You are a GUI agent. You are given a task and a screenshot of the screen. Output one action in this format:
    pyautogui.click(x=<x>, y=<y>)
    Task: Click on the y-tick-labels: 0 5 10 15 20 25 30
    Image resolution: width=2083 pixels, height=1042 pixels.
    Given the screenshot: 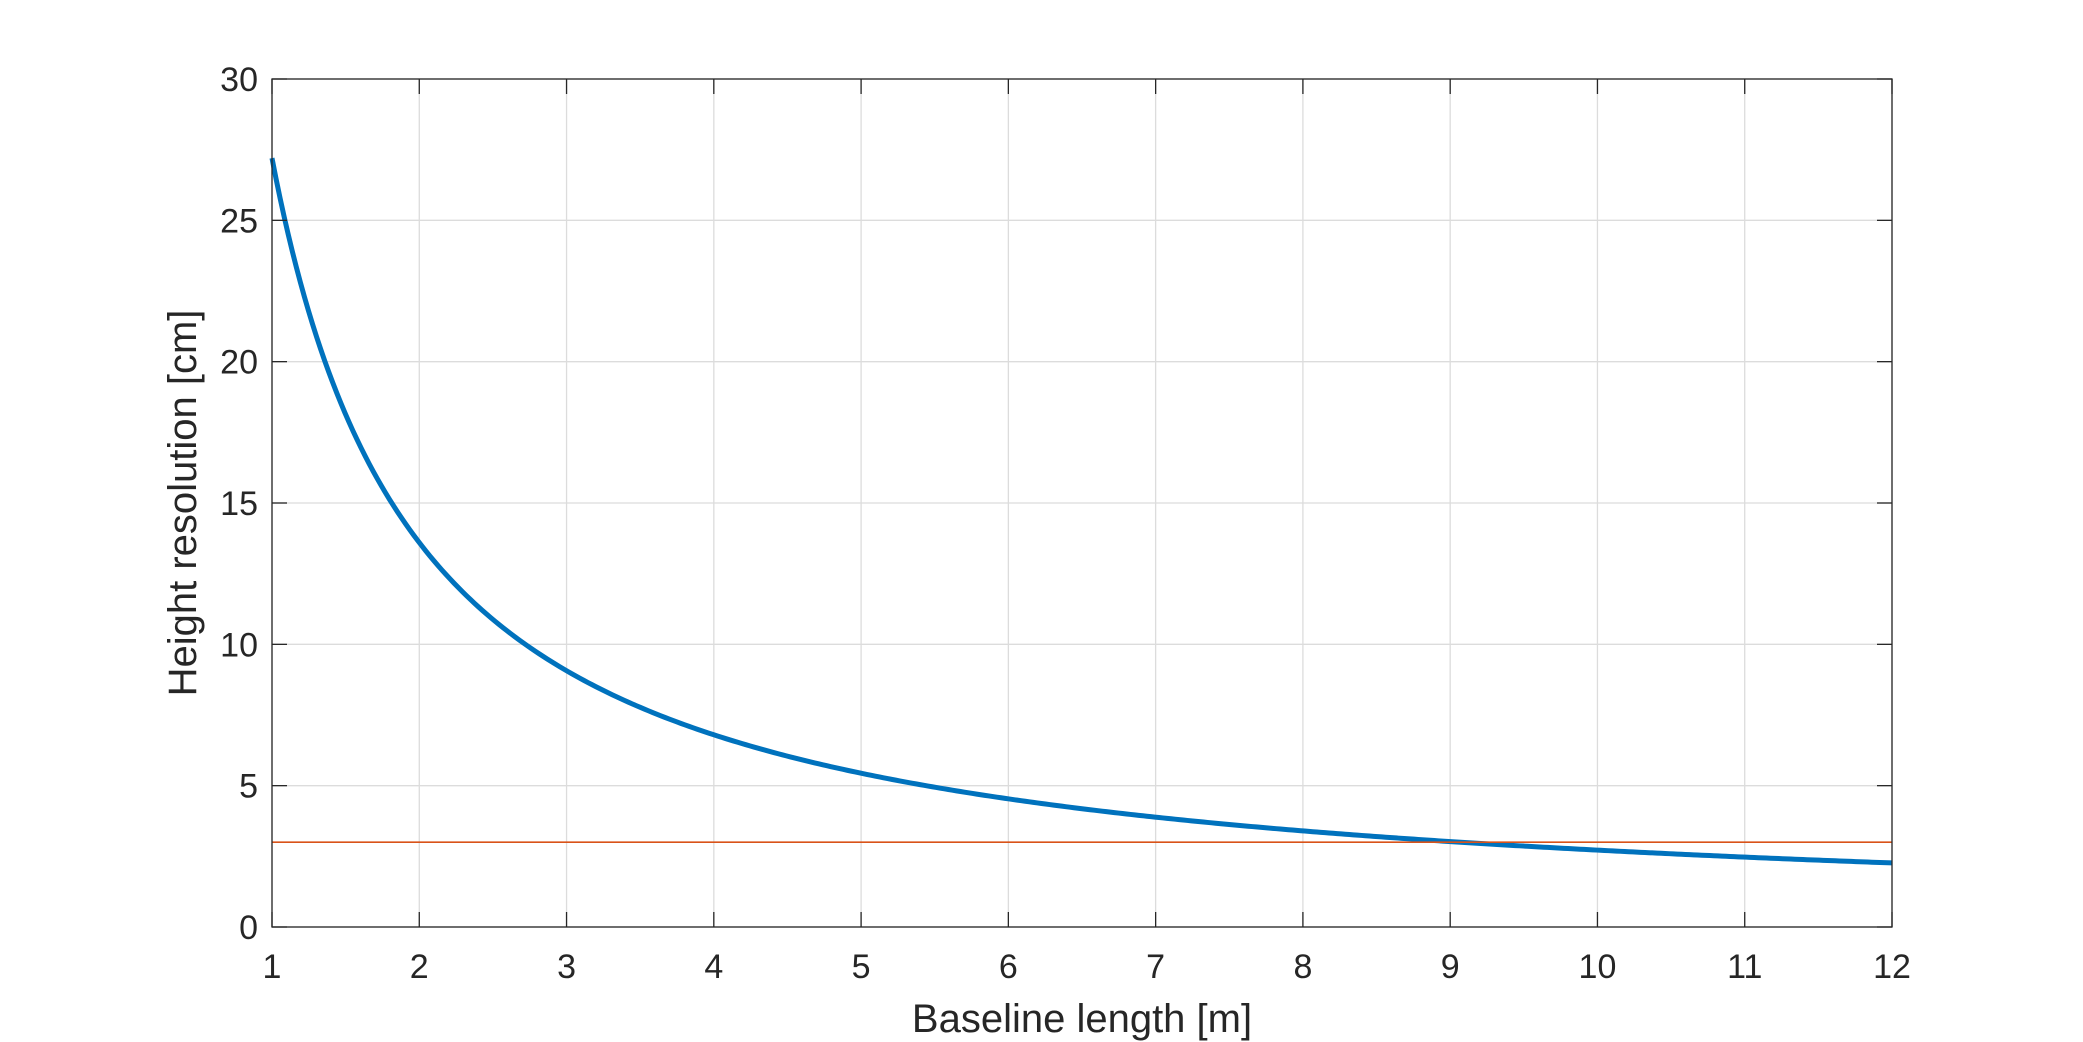 What is the action you would take?
    pyautogui.click(x=239, y=504)
    